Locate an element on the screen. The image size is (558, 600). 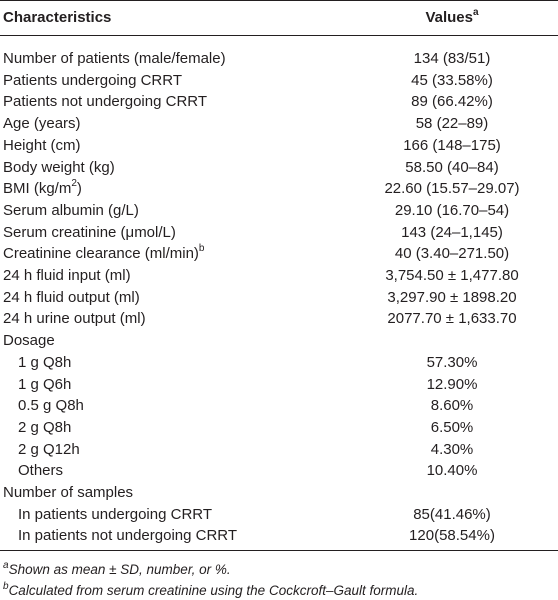
row-label: 24 h urine output (ml) is located at coordinates (74, 319).